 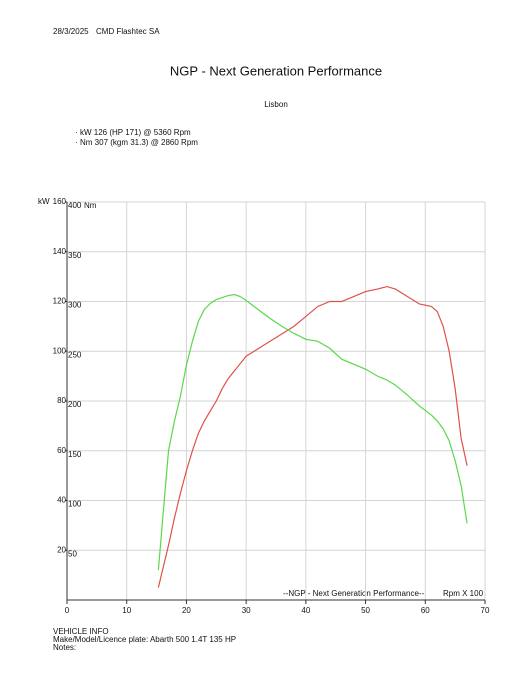 I want to click on y-tick-label: 140, so click(x=60, y=251).